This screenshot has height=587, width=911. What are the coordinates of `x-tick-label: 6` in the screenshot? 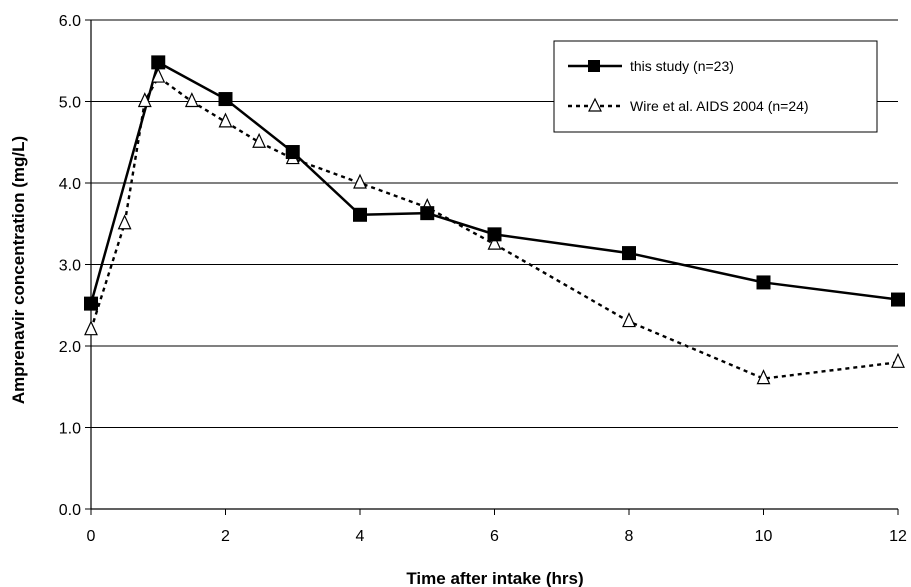 It's located at (494, 536).